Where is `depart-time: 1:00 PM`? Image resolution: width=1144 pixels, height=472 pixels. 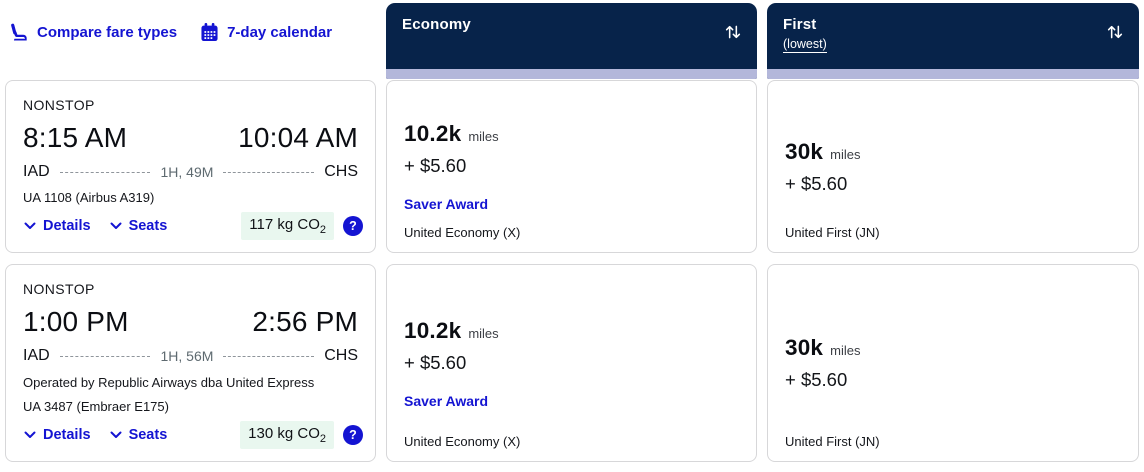
depart-time: 1:00 PM is located at coordinates (76, 321).